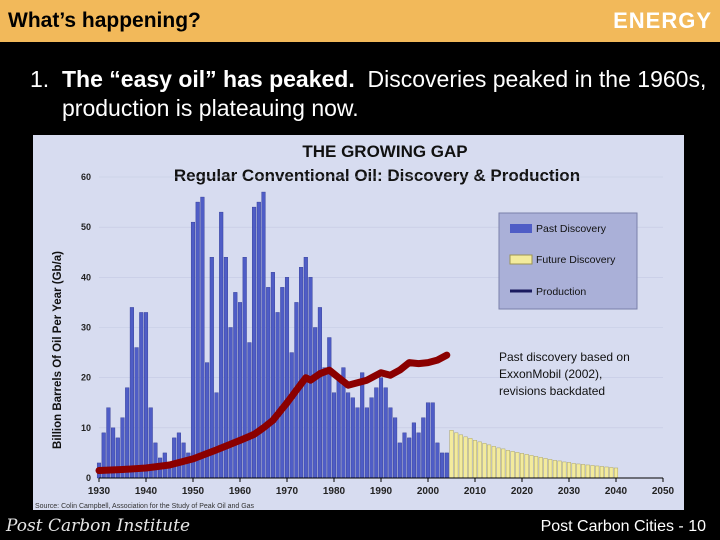  I want to click on x-tick-label: 1970, so click(287, 491).